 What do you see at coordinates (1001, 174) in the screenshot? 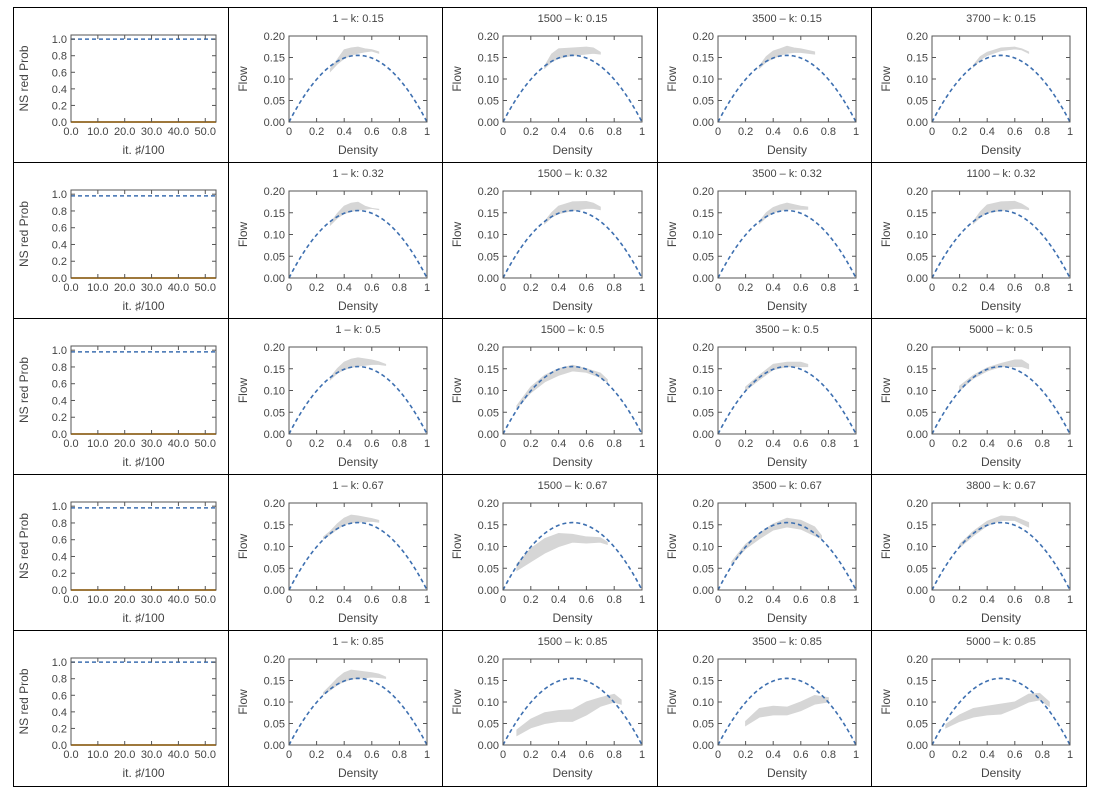
I see `chart-title: 1100 – k: 0.32` at bounding box center [1001, 174].